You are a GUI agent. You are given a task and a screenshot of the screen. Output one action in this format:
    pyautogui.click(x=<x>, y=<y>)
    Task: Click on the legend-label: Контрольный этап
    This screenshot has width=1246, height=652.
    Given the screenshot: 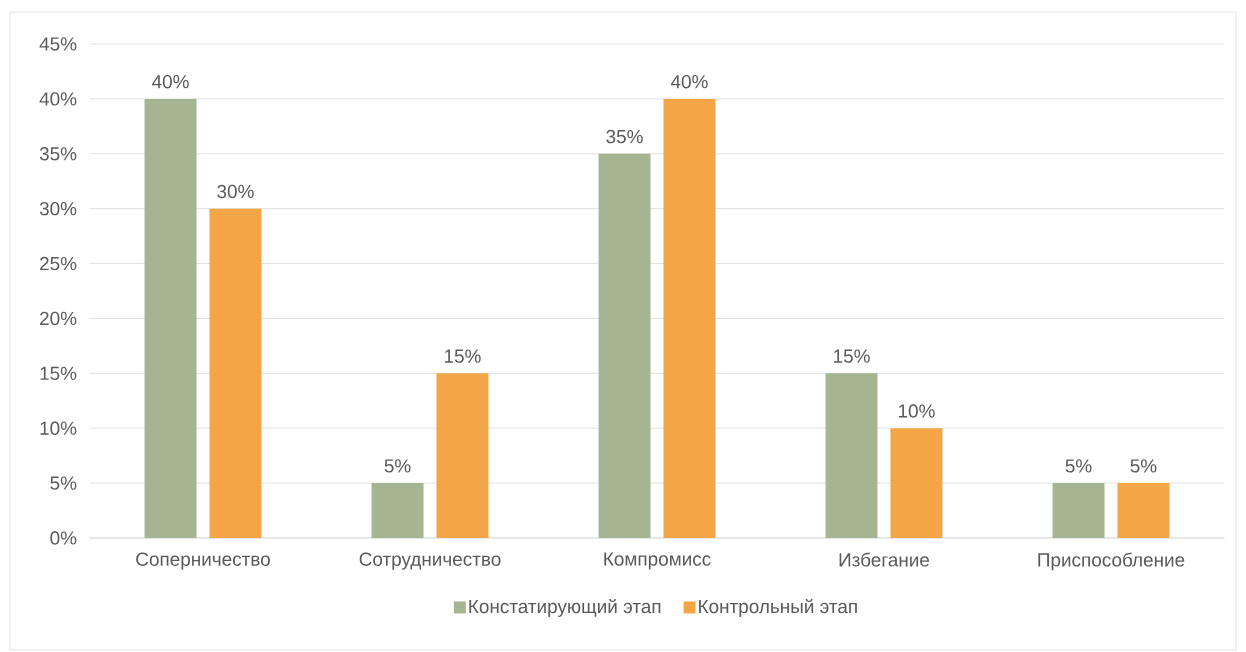 What is the action you would take?
    pyautogui.click(x=778, y=608)
    